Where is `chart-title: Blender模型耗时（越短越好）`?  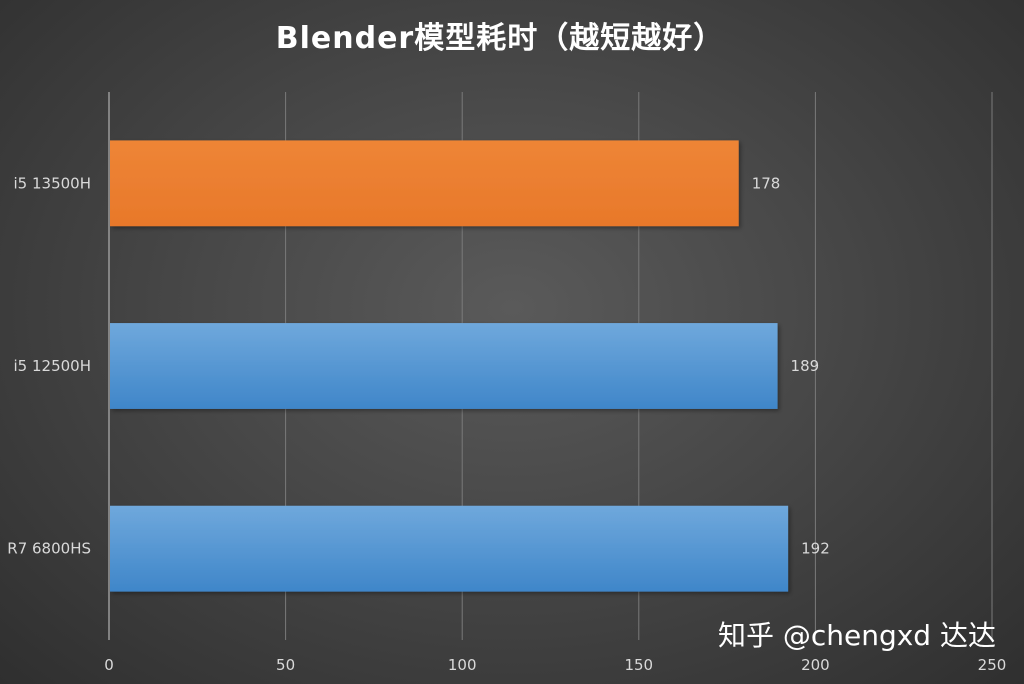 chart-title: Blender模型耗时（越短越好） is located at coordinates (500, 38).